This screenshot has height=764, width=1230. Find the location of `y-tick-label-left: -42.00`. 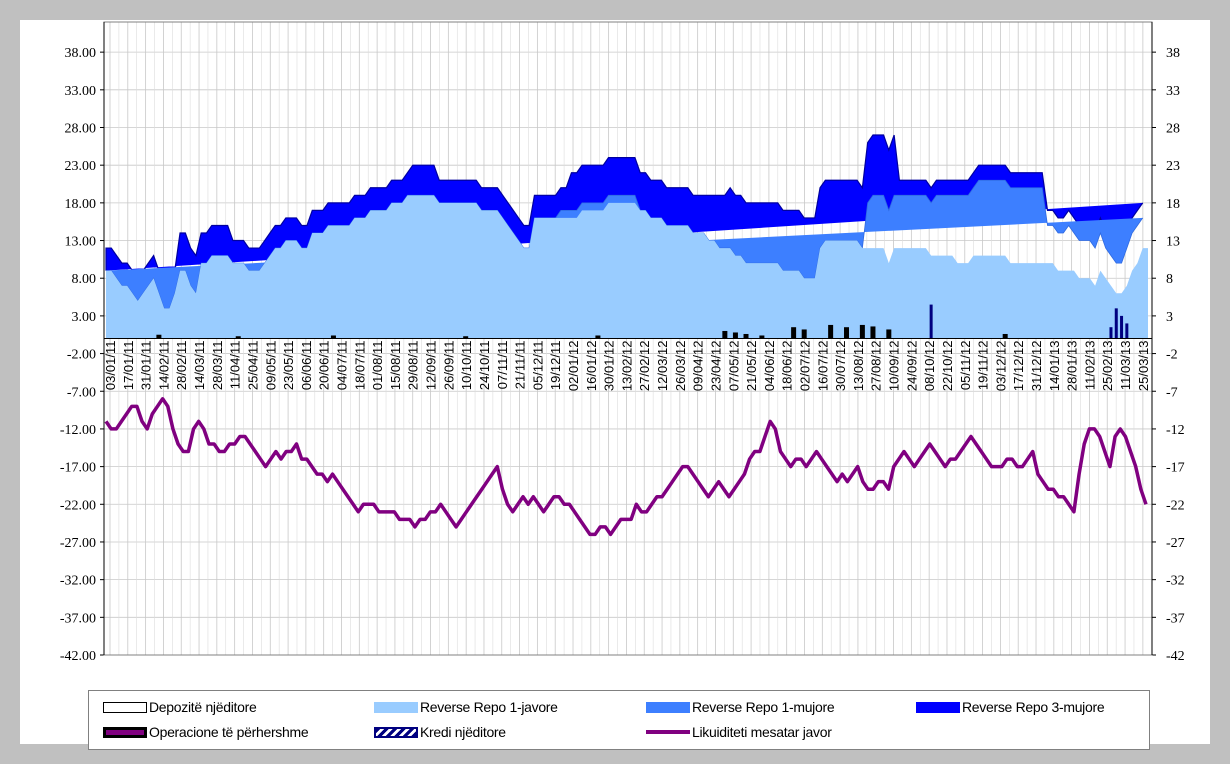

y-tick-label-left: -42.00 is located at coordinates (78, 656).